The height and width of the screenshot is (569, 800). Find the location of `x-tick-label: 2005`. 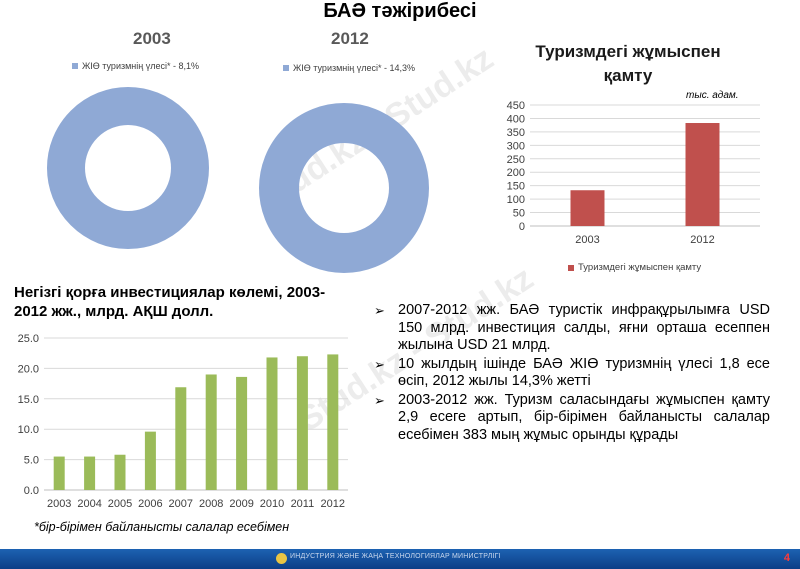

x-tick-label: 2005 is located at coordinates (120, 504).